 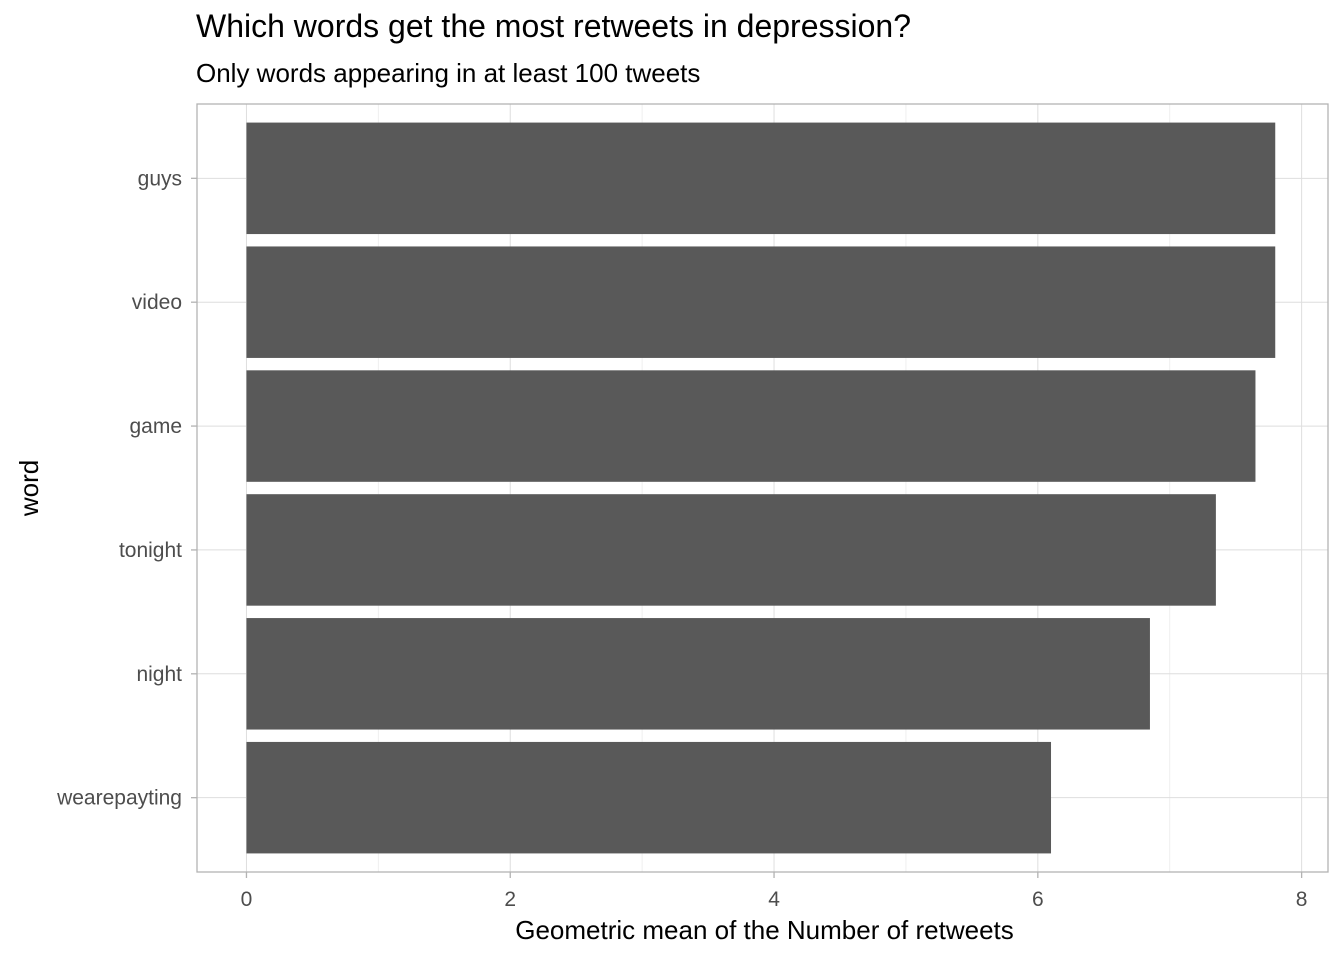 I want to click on y-tick-label: video, so click(x=157, y=302).